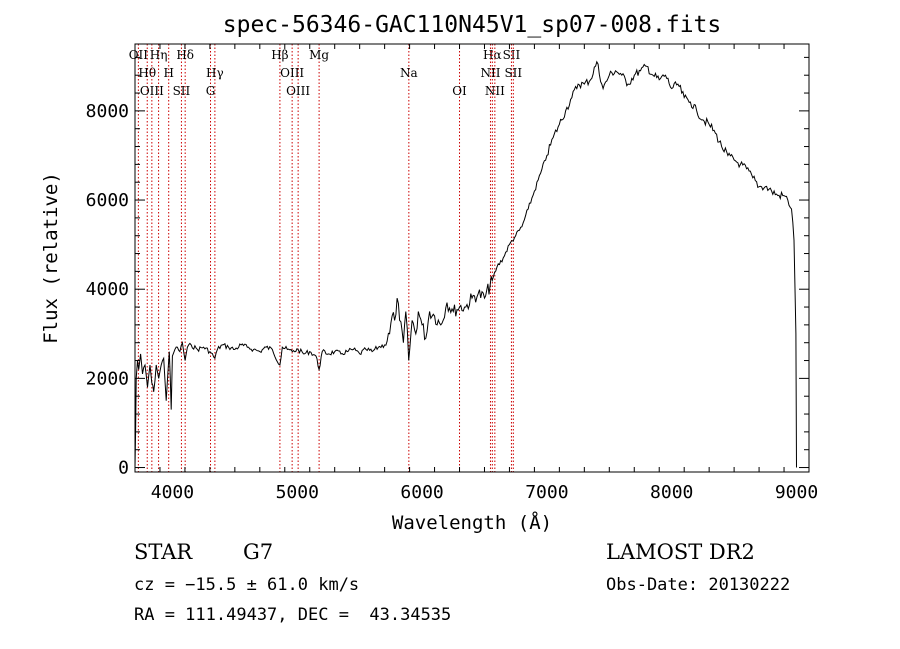  Describe the element at coordinates (258, 552) in the screenshot. I see `object-subclass: G7` at that location.